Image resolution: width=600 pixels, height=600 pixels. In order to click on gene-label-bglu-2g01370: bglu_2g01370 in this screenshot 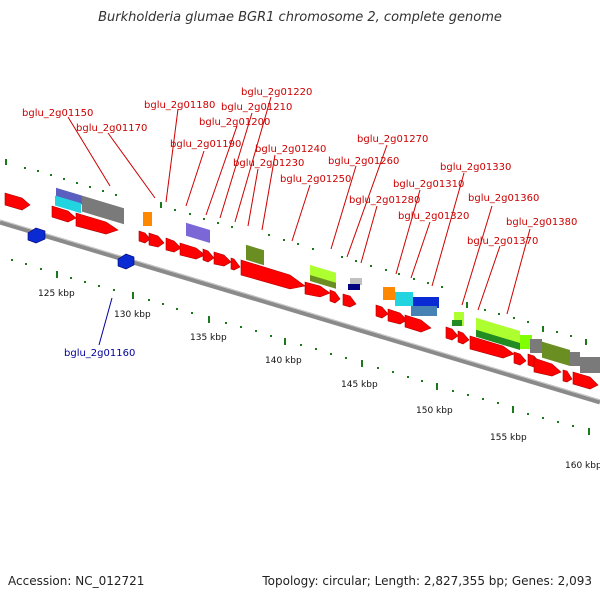, I will do `click(502, 241)`.